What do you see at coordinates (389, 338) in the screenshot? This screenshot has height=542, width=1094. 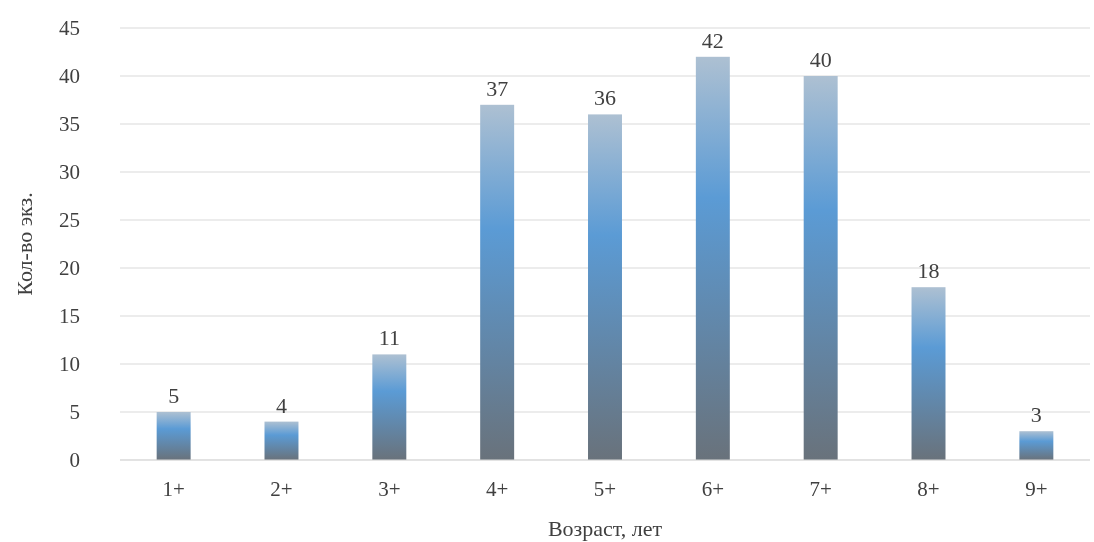 I see `data-label: 11` at bounding box center [389, 338].